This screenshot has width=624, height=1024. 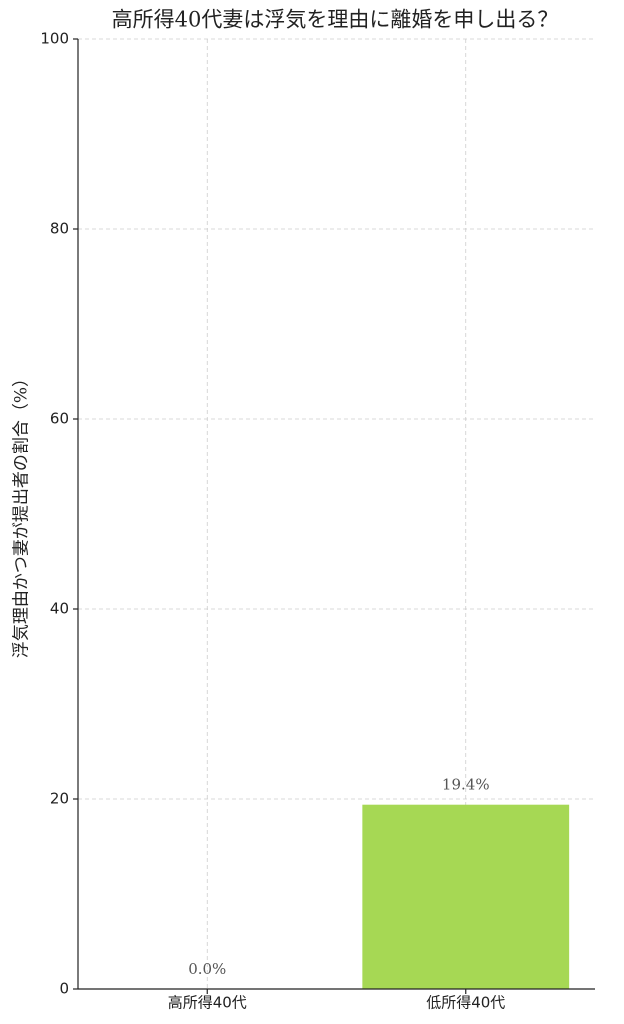 What do you see at coordinates (207, 969) in the screenshot?
I see `value-label: 0.0%` at bounding box center [207, 969].